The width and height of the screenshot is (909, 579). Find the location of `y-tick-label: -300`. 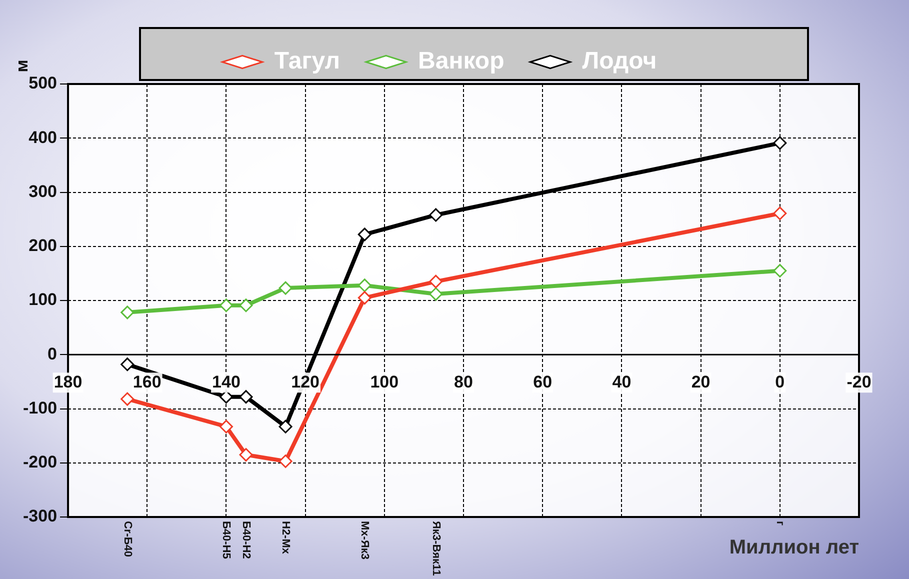

y-tick-label: -300 is located at coordinates (40, 516).